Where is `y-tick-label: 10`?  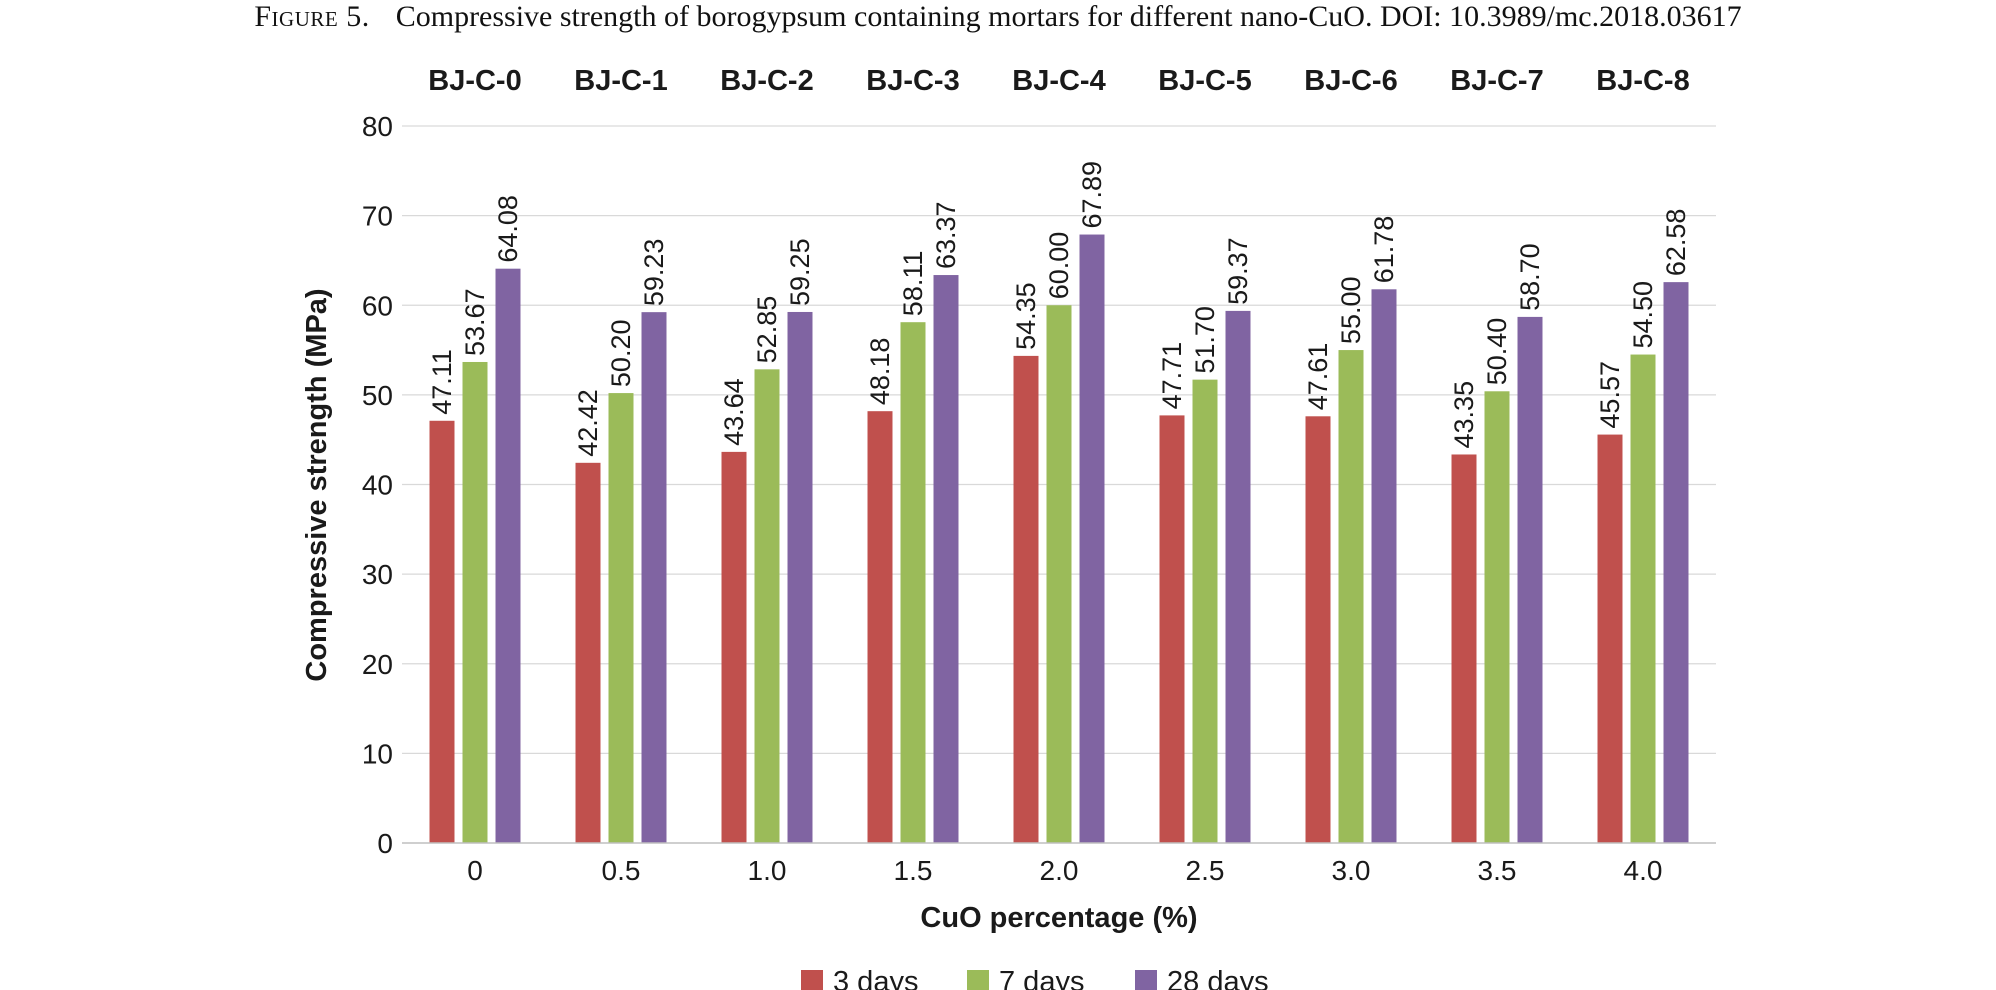
y-tick-label: 10 is located at coordinates (377, 753).